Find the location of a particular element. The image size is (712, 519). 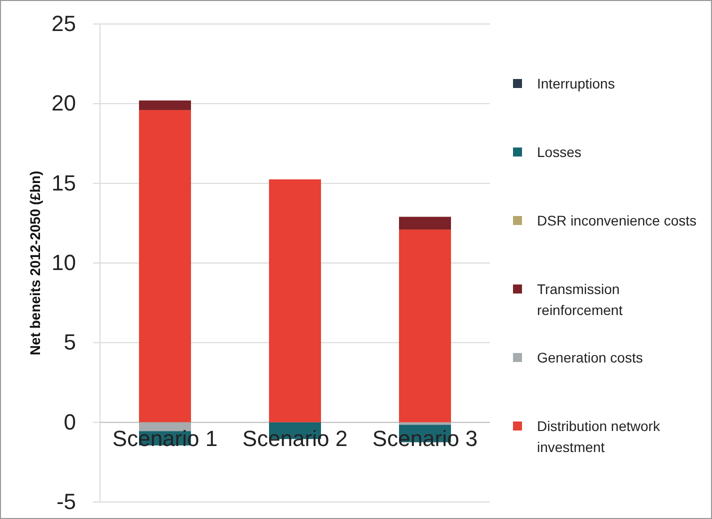

legend-label: Transmission reinforcement is located at coordinates (580, 299).